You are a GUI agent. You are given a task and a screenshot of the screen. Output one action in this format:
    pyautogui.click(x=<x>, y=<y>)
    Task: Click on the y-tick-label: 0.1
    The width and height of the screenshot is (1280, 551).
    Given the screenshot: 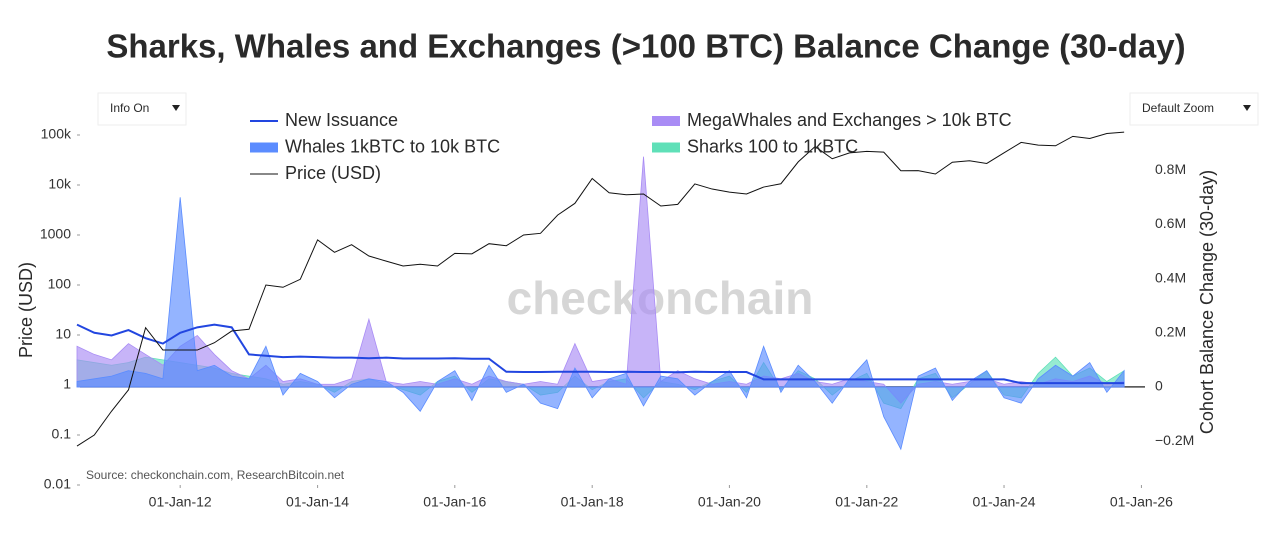 What is the action you would take?
    pyautogui.click(x=62, y=434)
    